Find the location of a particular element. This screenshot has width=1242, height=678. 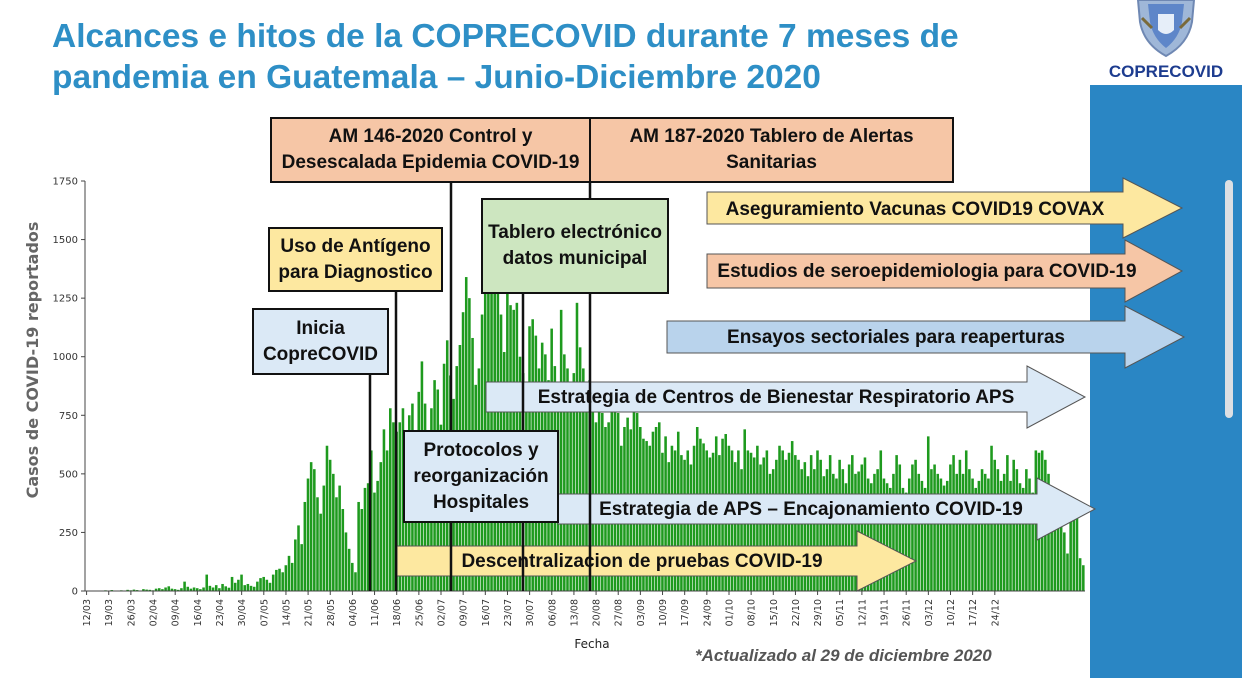

x-tick-label: 02/04 is located at coordinates (154, 612).